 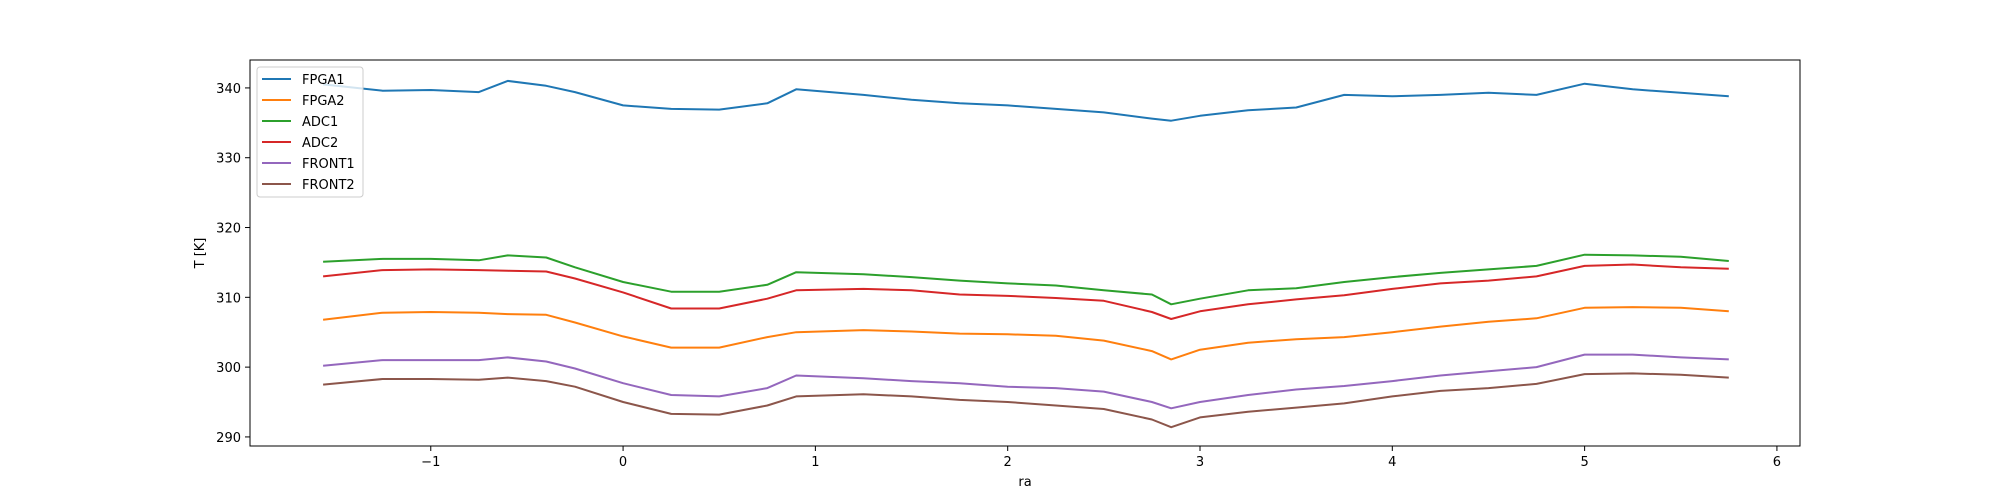 What do you see at coordinates (228, 438) in the screenshot?
I see `y-tick-label: 290` at bounding box center [228, 438].